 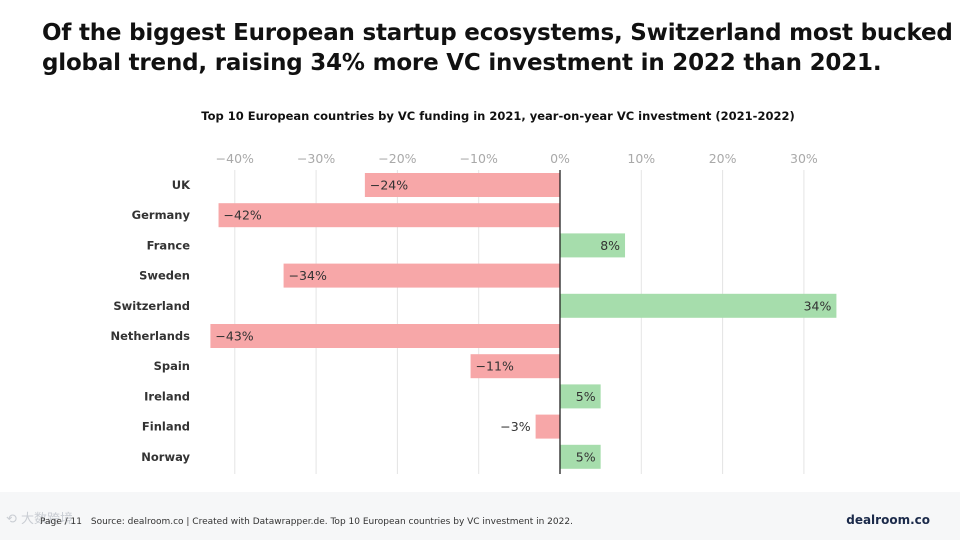 What do you see at coordinates (610, 245) in the screenshot?
I see `data-label: 8%` at bounding box center [610, 245].